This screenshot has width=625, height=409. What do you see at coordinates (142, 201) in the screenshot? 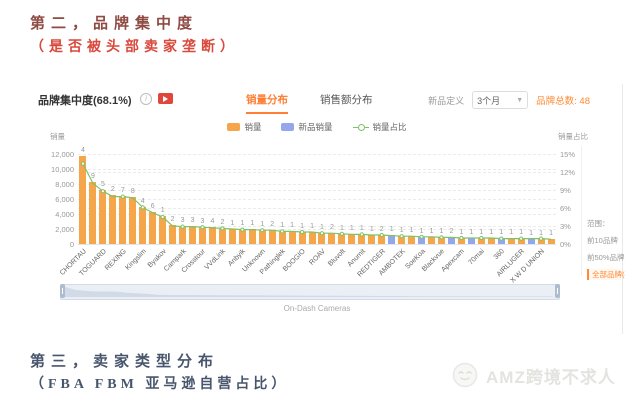
I see `bar-value-label: 4` at bounding box center [142, 201].